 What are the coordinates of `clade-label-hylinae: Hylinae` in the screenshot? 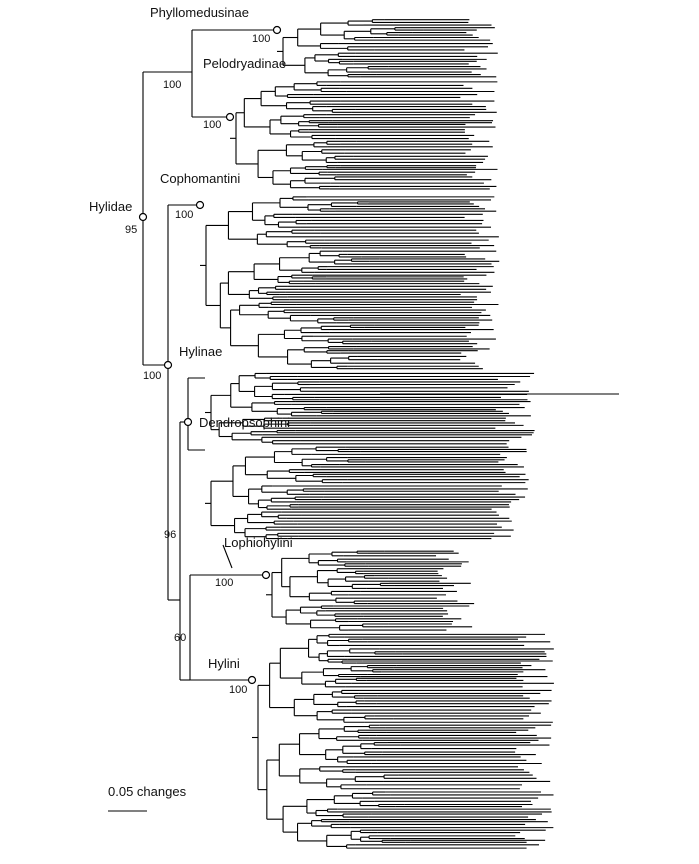 It's located at (200, 351).